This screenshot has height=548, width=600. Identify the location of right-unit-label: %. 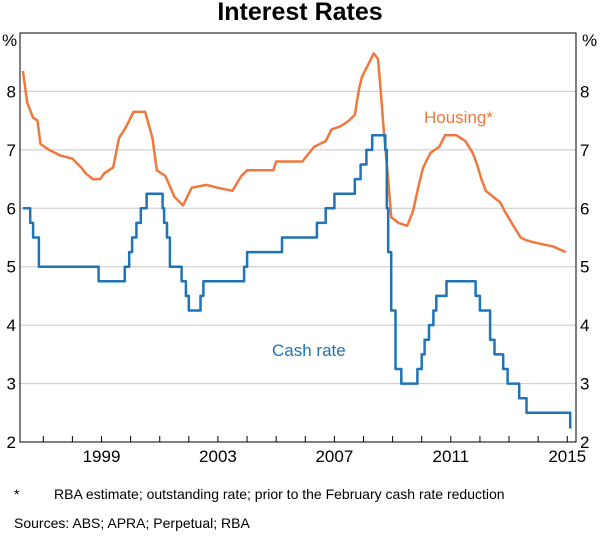
(589, 40).